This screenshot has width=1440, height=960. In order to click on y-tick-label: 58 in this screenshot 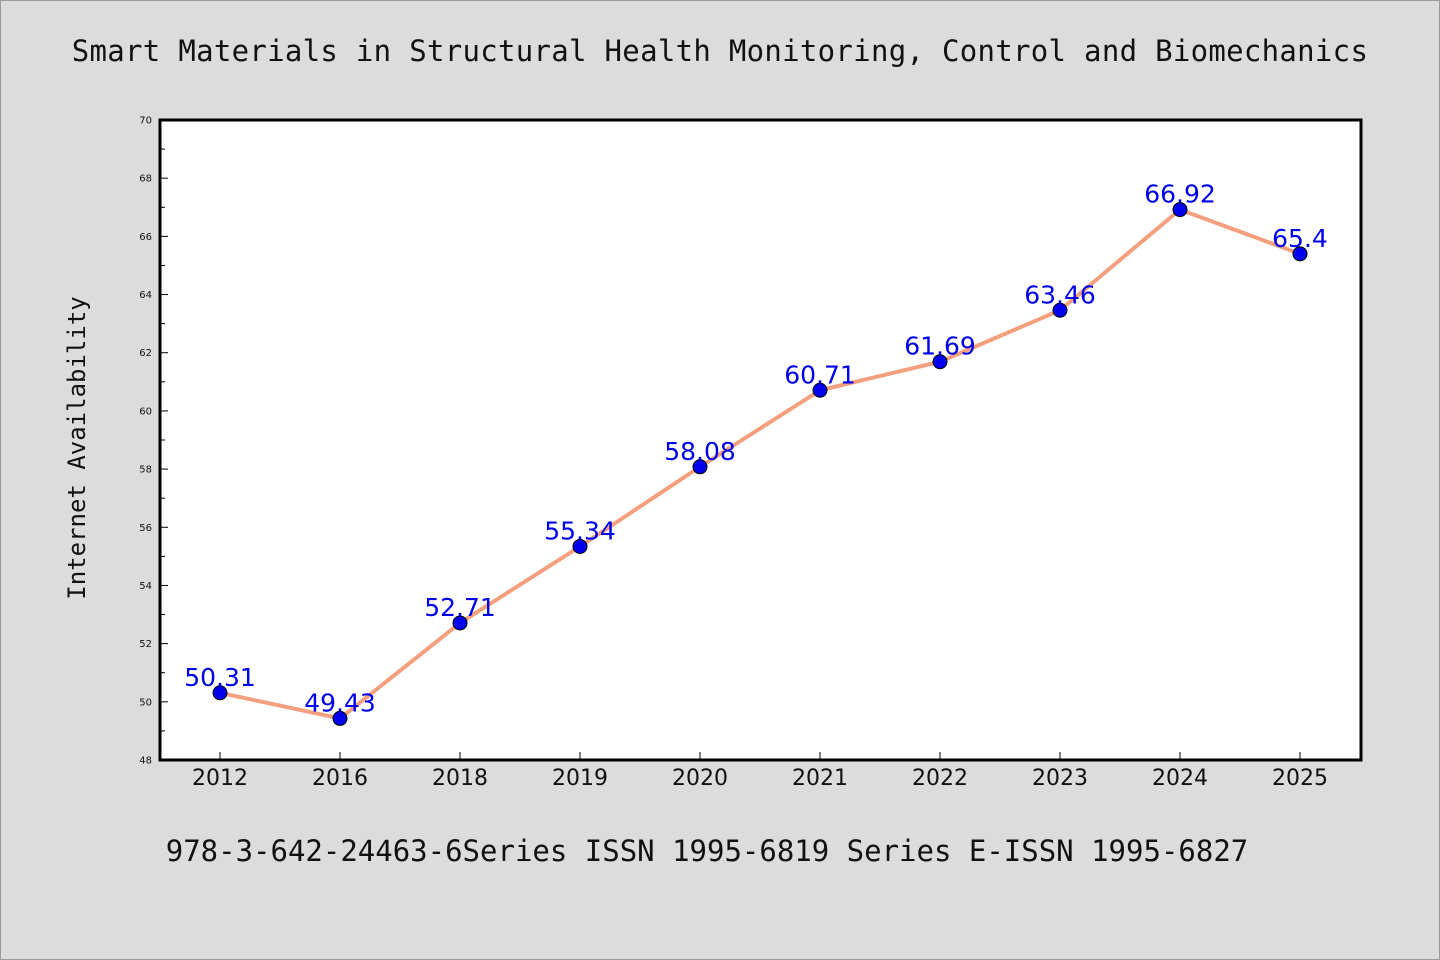, I will do `click(145, 470)`.